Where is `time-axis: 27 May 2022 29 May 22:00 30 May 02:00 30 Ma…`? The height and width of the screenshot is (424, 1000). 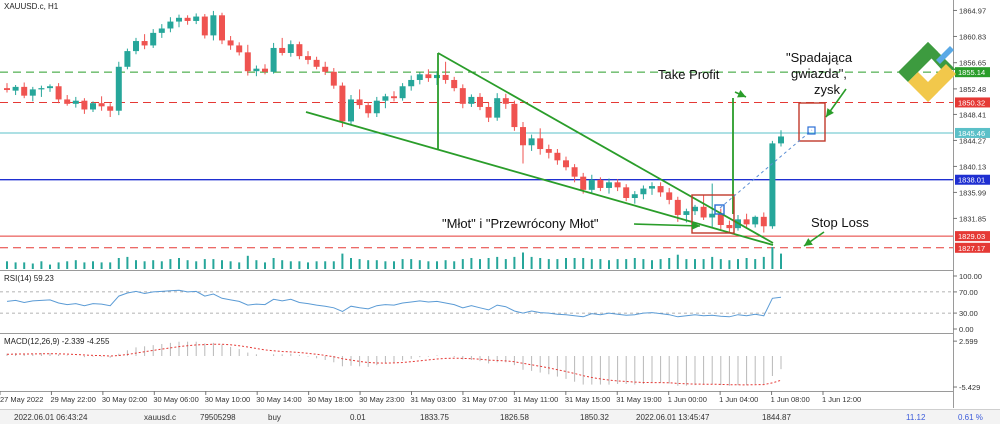
time-axis: 27 May 2022 29 May 22:00 30 May 02:00 30 Ma… is located at coordinates (430, 397).